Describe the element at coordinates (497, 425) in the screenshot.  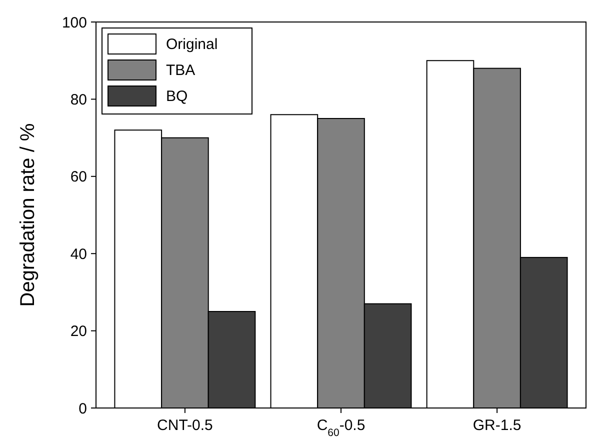
I see `x-tick-label: GR-1.5` at that location.